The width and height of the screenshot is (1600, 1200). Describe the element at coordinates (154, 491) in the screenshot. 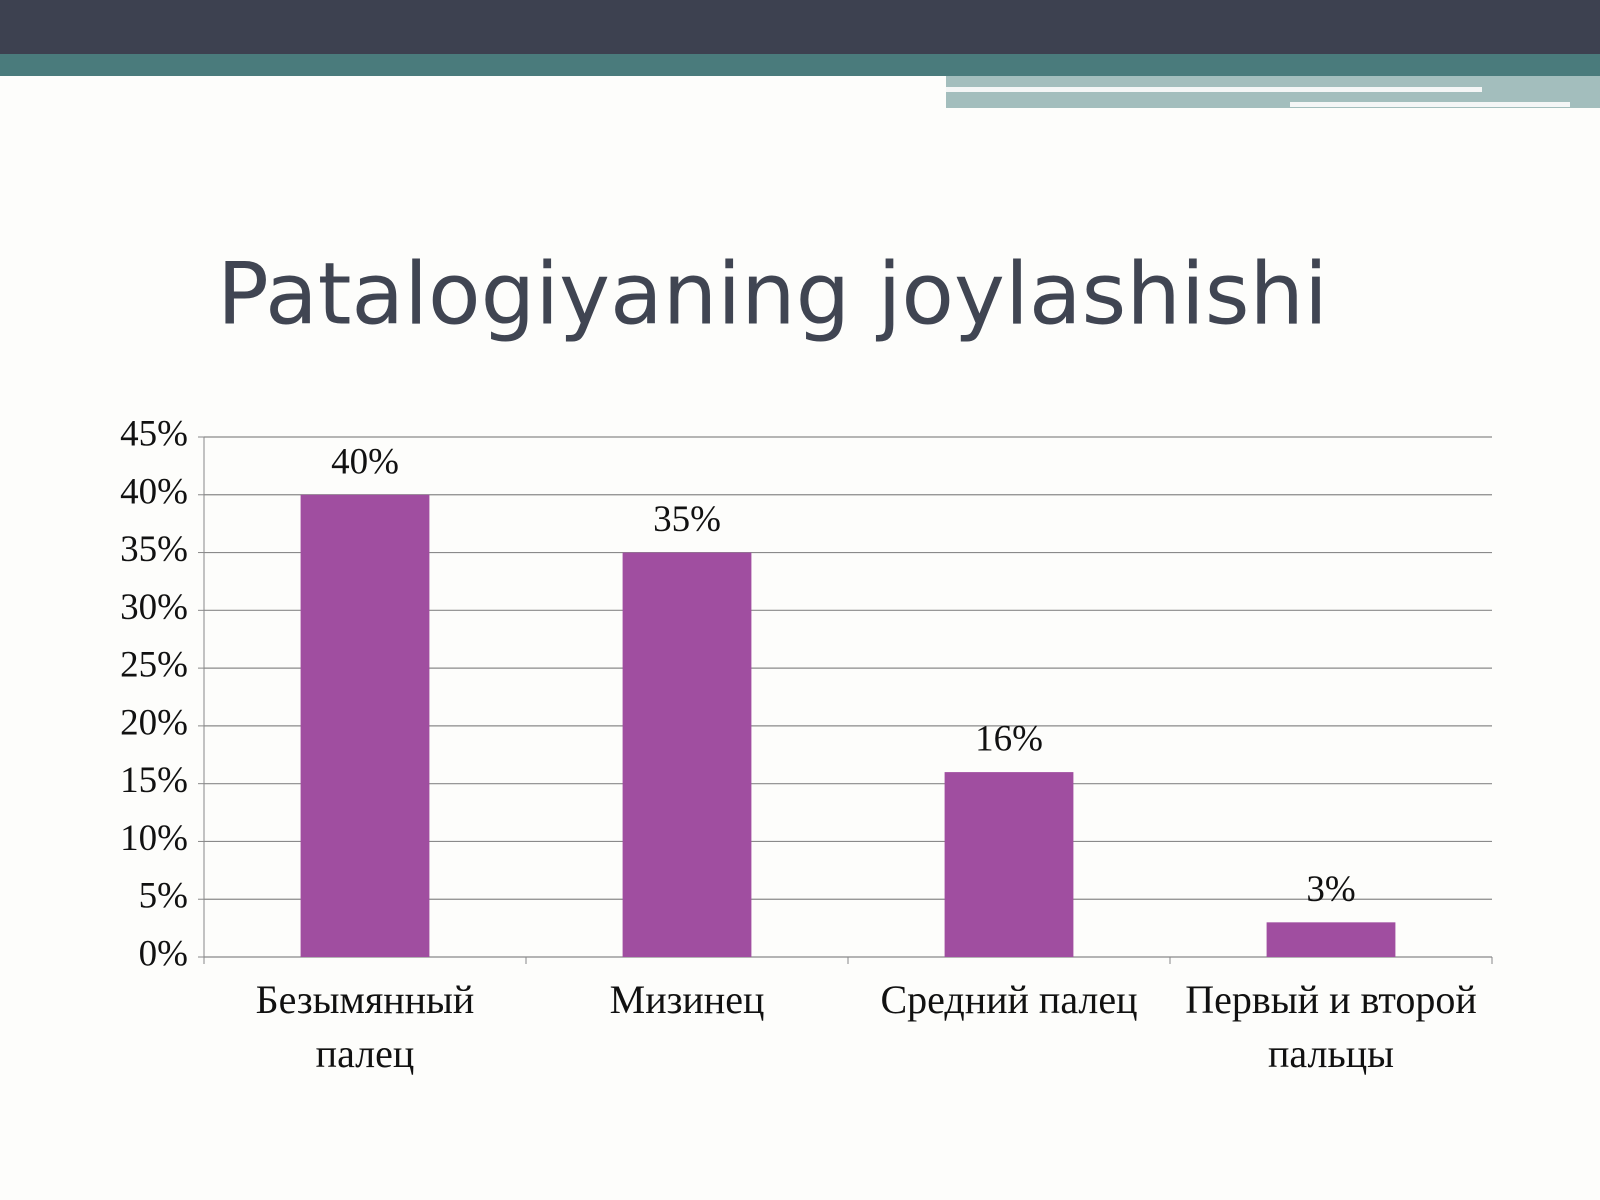

I see `y-tick-label: 40%` at that location.